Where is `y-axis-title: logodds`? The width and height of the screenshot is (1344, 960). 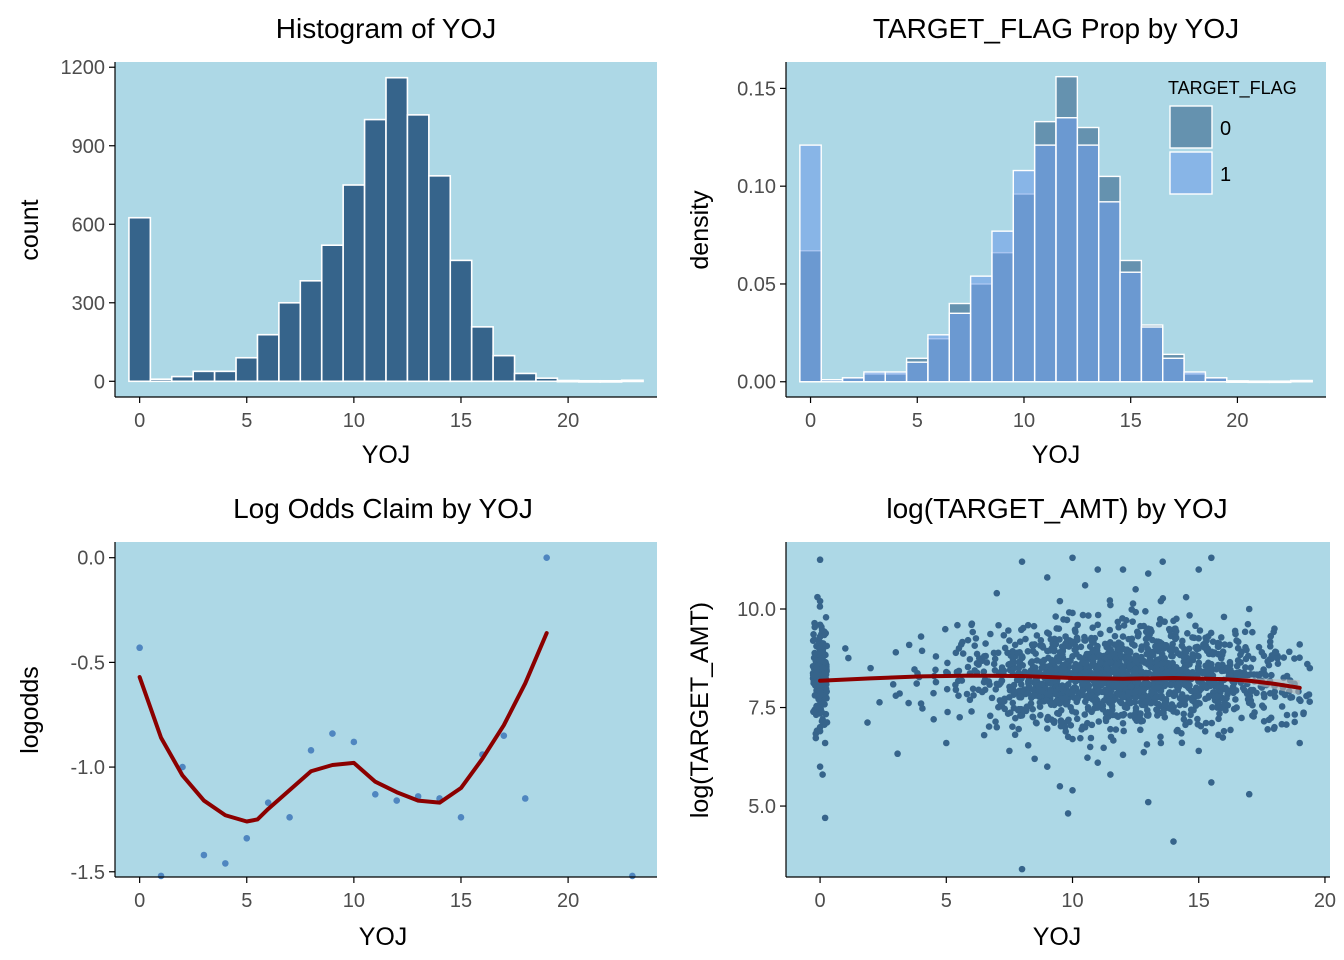 y-axis-title: logodds is located at coordinates (30, 710).